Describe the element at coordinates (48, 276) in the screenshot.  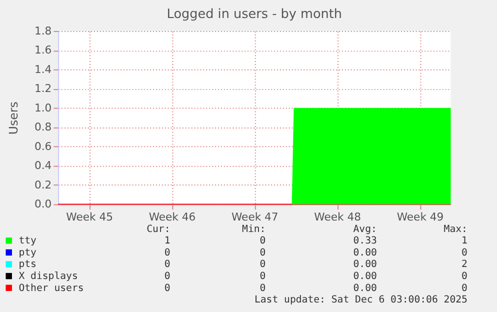
I see `legend-label: X displays` at that location.